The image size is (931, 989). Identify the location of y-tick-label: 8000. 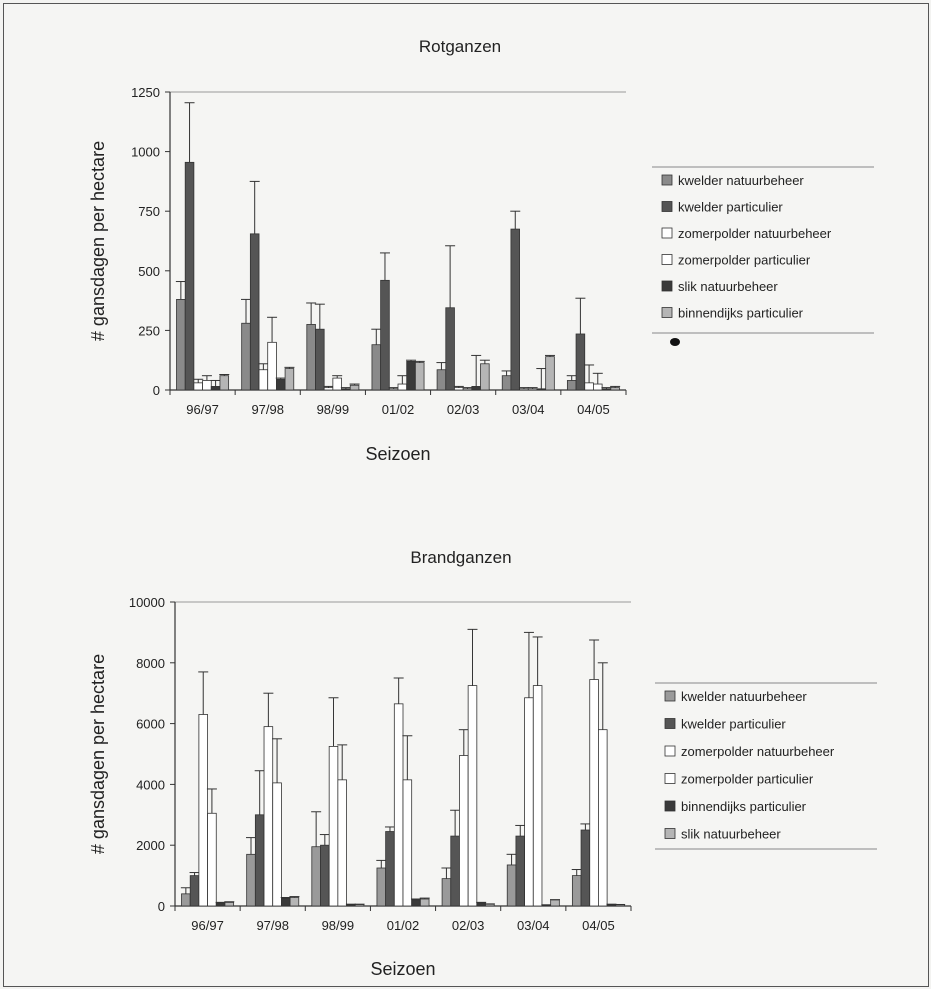
(150, 663).